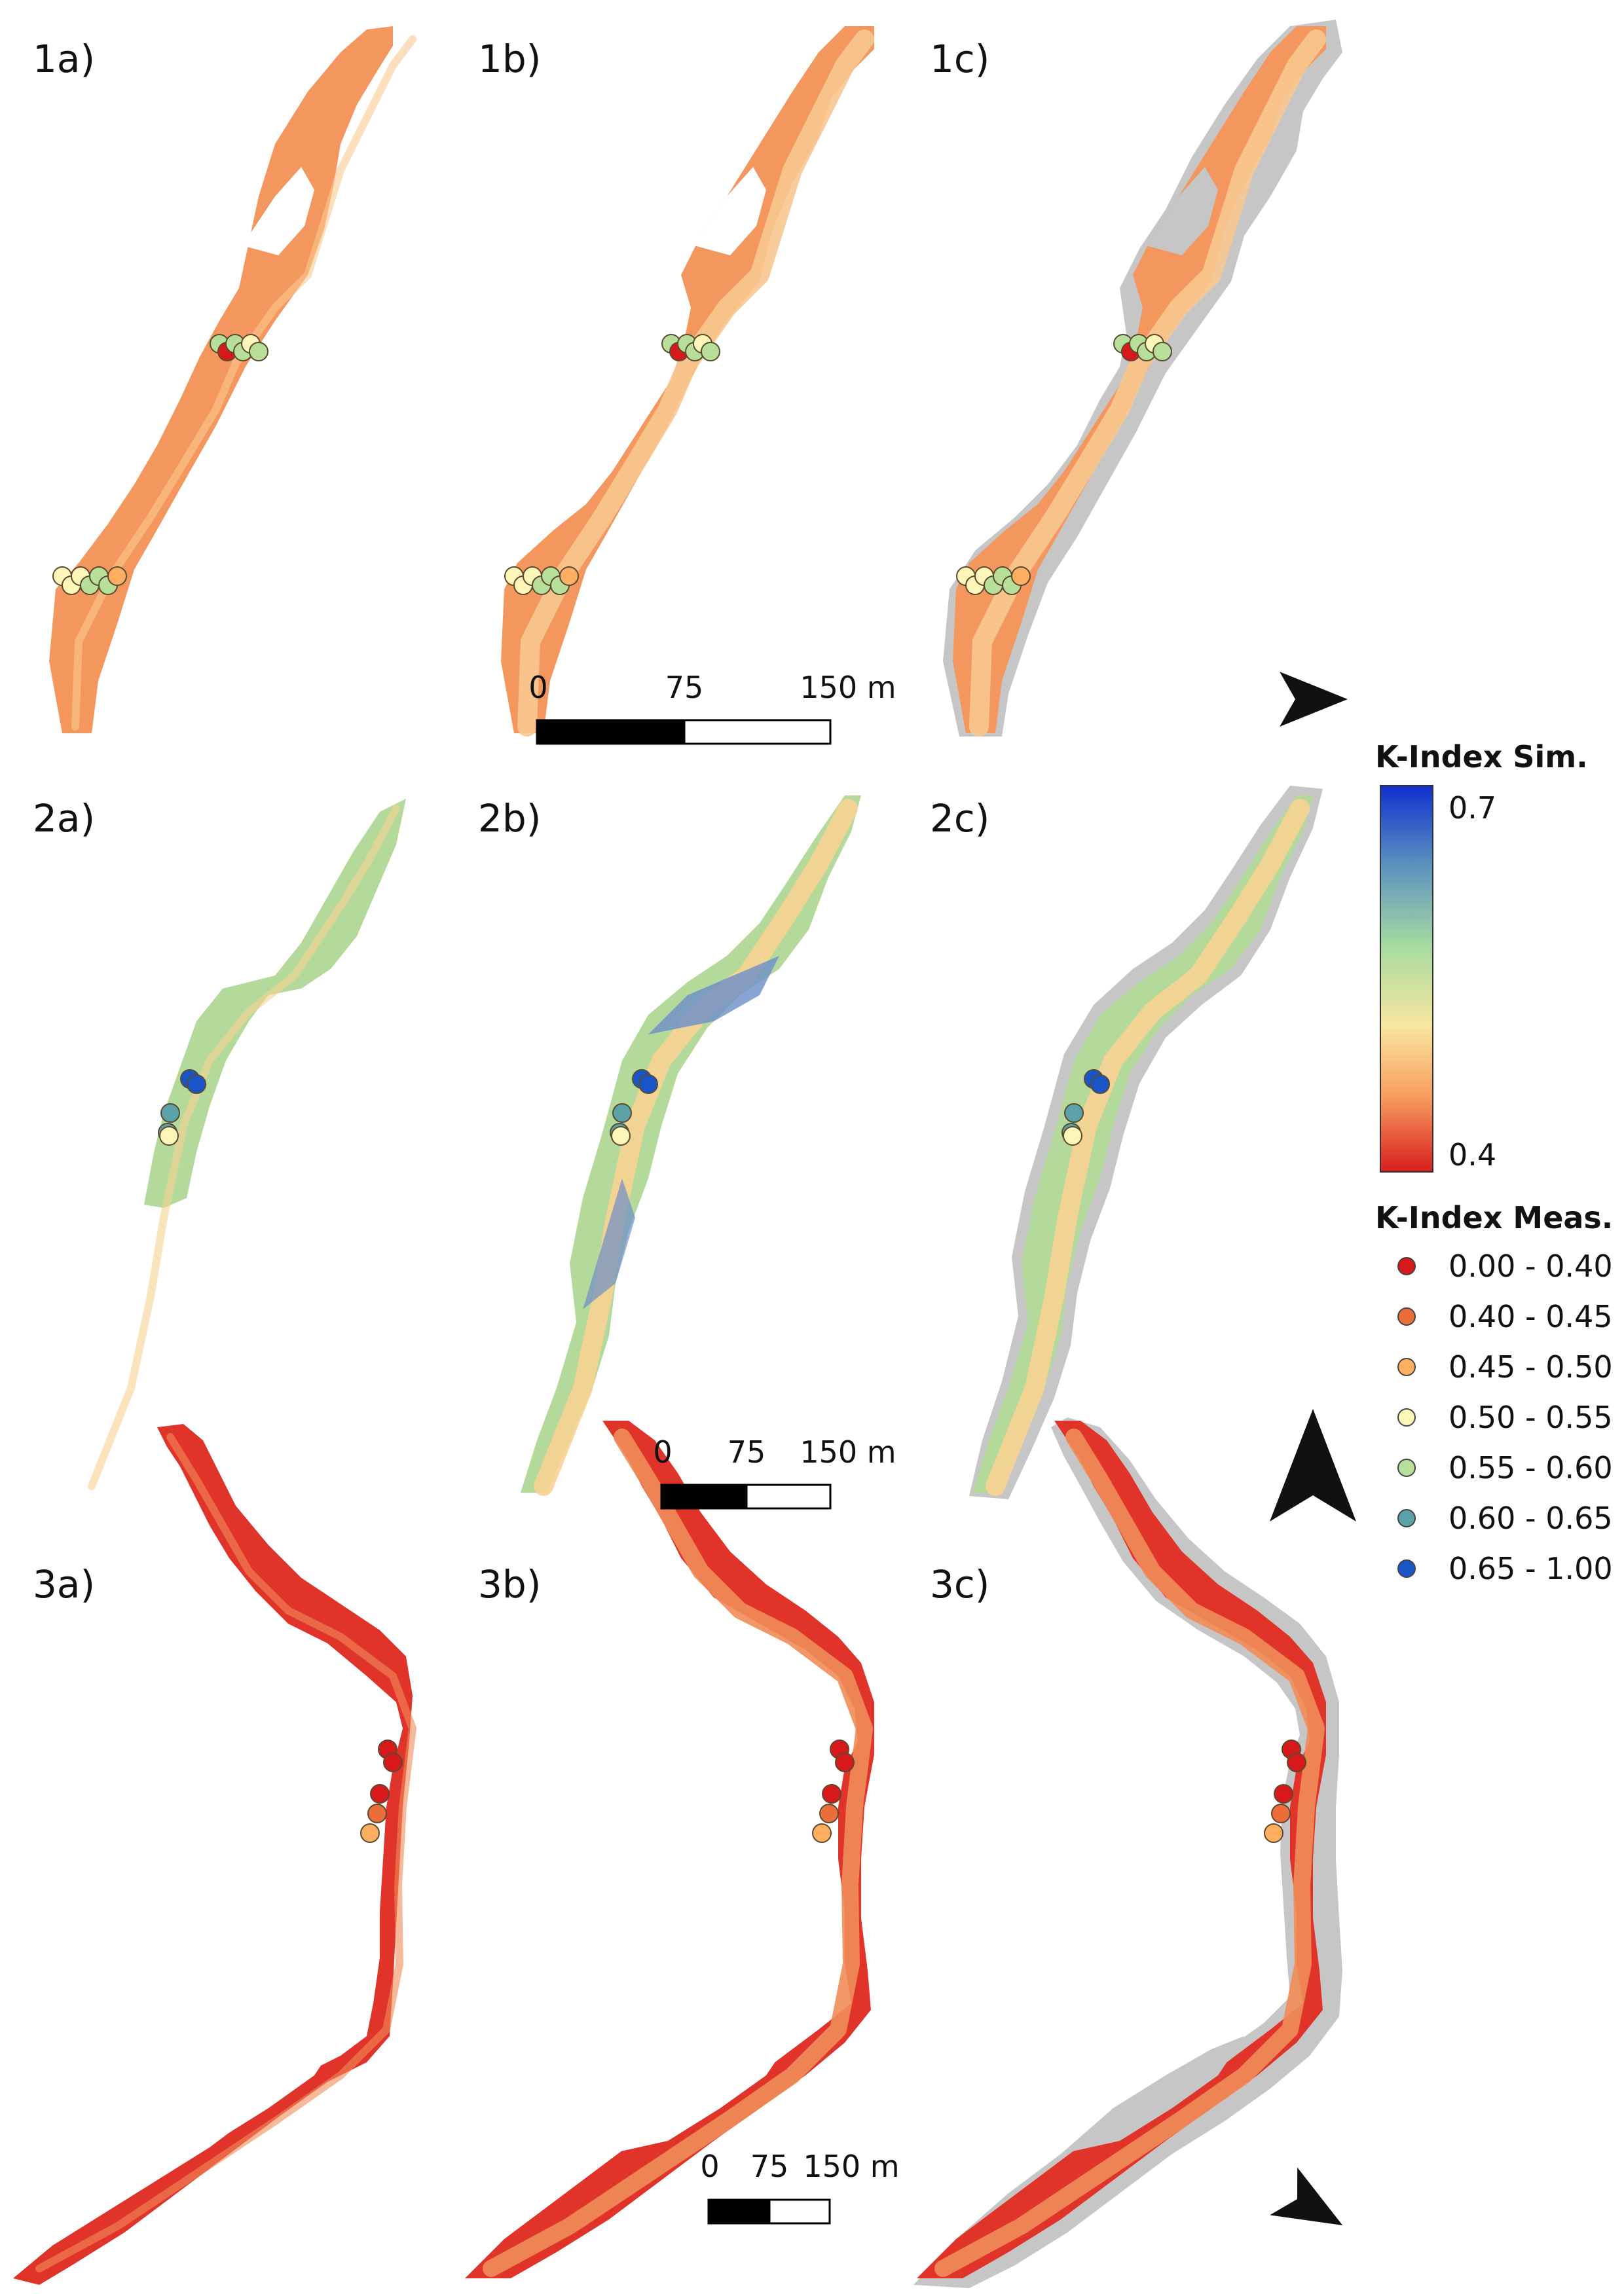  I want to click on panel-label-2c: 2c), so click(959, 818).